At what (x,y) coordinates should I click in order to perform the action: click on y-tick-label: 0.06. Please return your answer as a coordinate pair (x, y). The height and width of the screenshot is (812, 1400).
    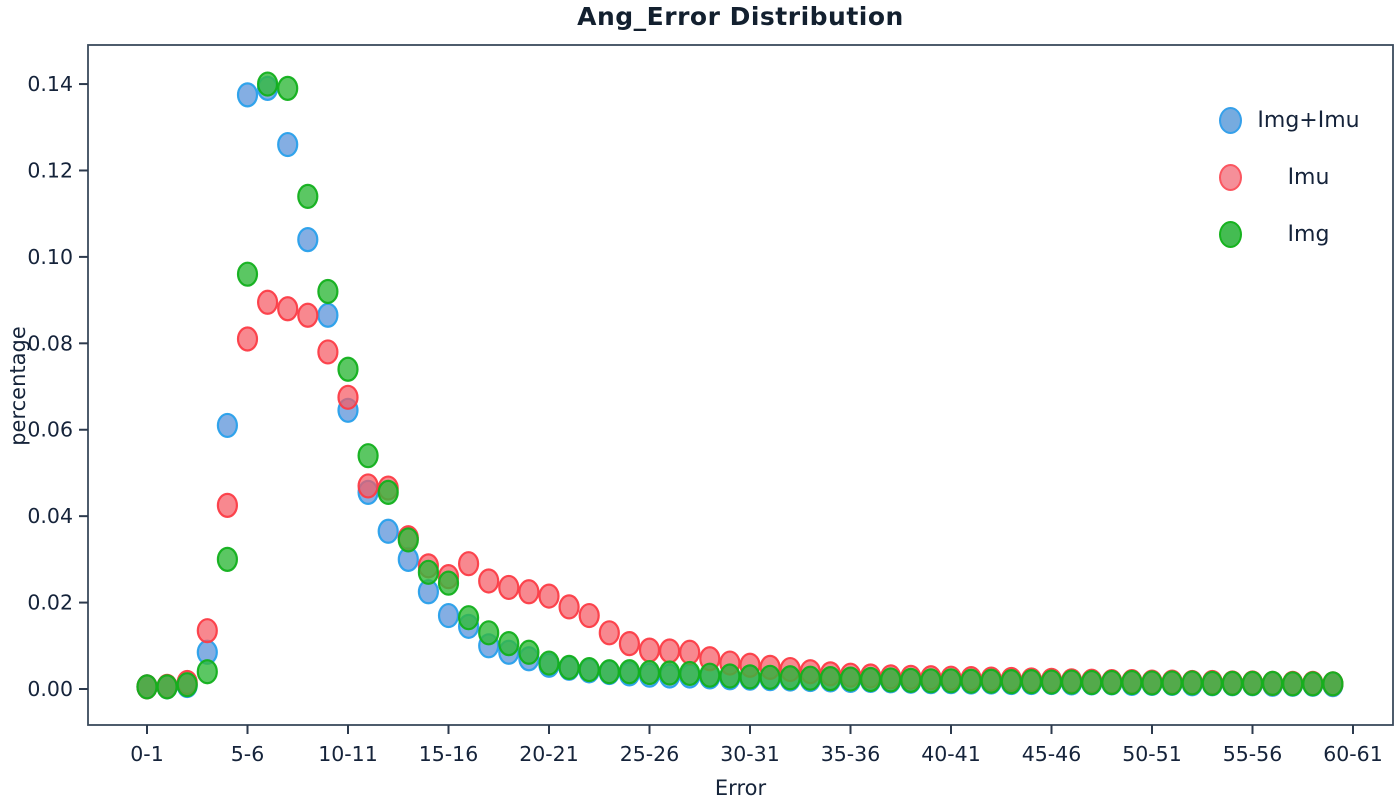
    Looking at the image, I should click on (50, 430).